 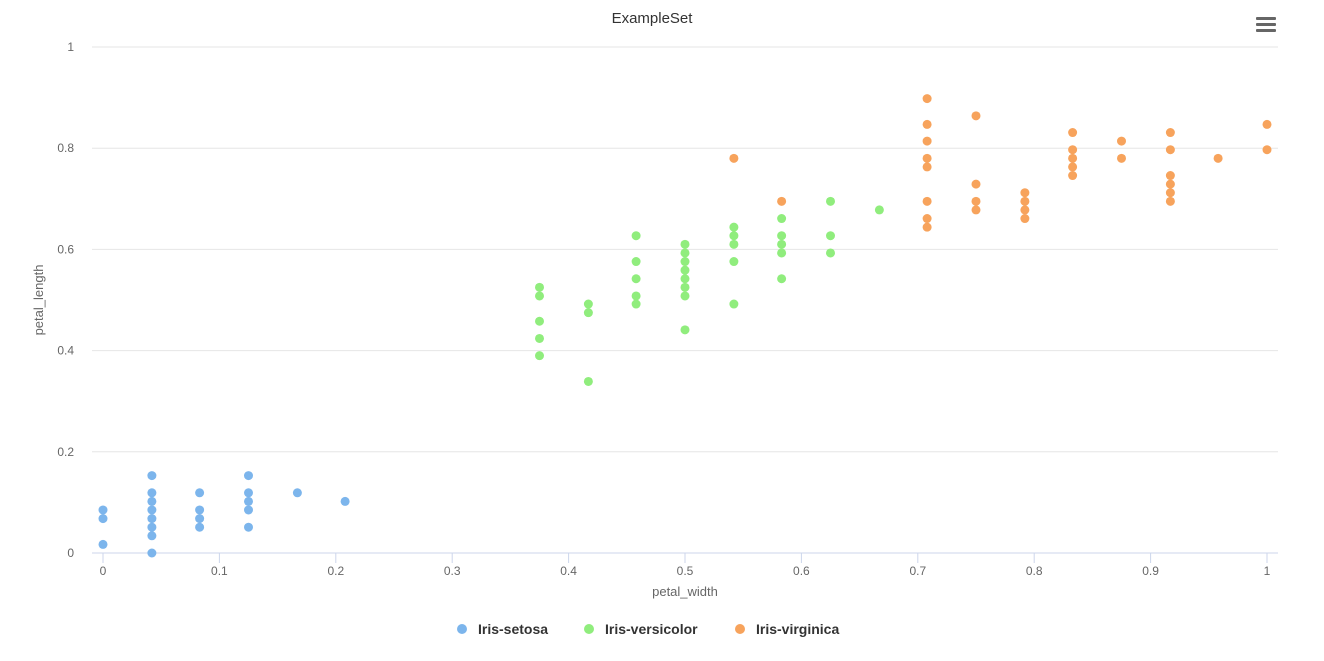 What do you see at coordinates (335, 571) in the screenshot?
I see `x-tick-label: 0.2` at bounding box center [335, 571].